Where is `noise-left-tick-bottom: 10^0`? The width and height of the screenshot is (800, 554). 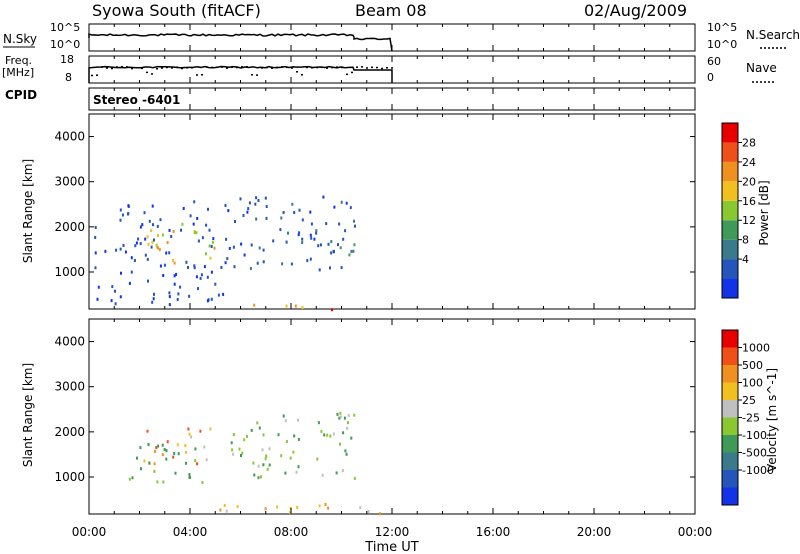 noise-left-tick-bottom: 10^0 is located at coordinates (65, 44).